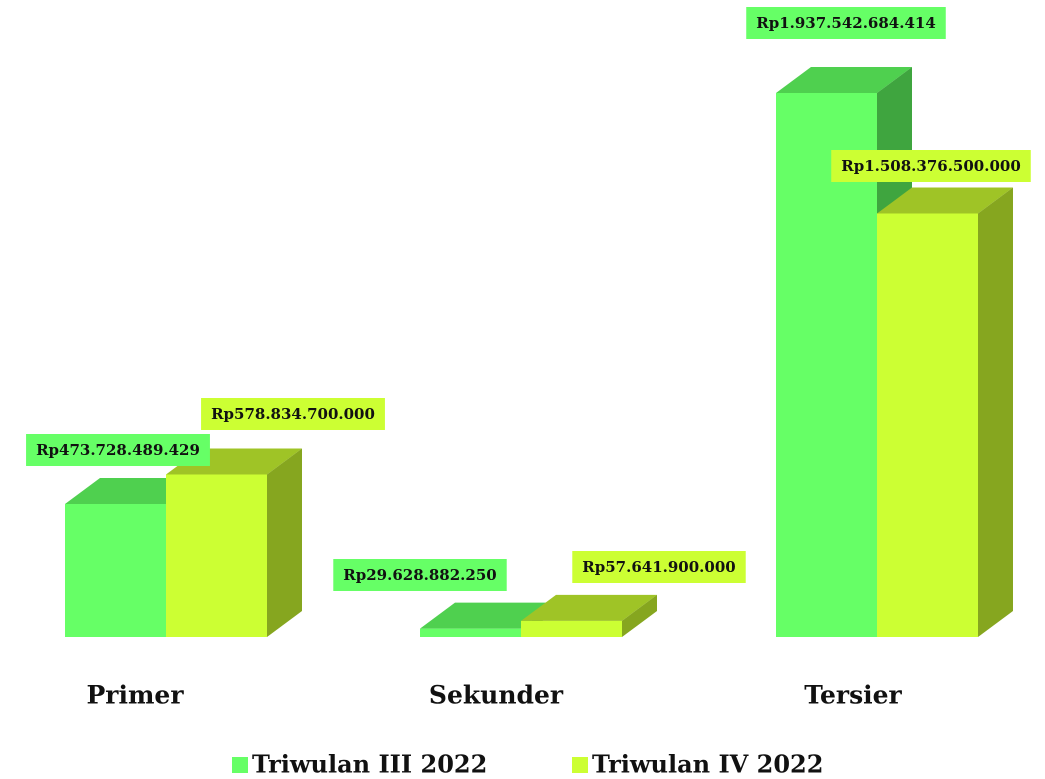 The image size is (1045, 779). I want to click on value-label: Rp578.834.700.000, so click(293, 414).